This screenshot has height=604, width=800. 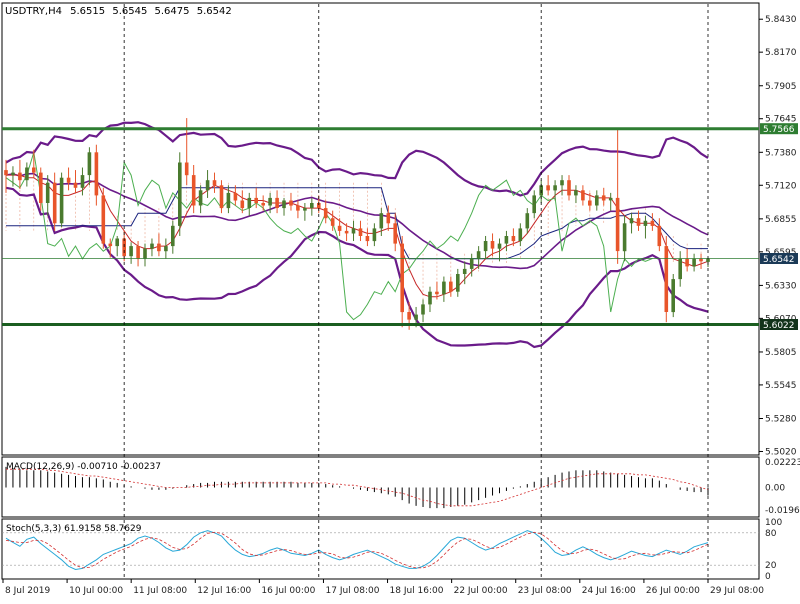 I want to click on price-tick-label: 5.5545, so click(x=781, y=386).